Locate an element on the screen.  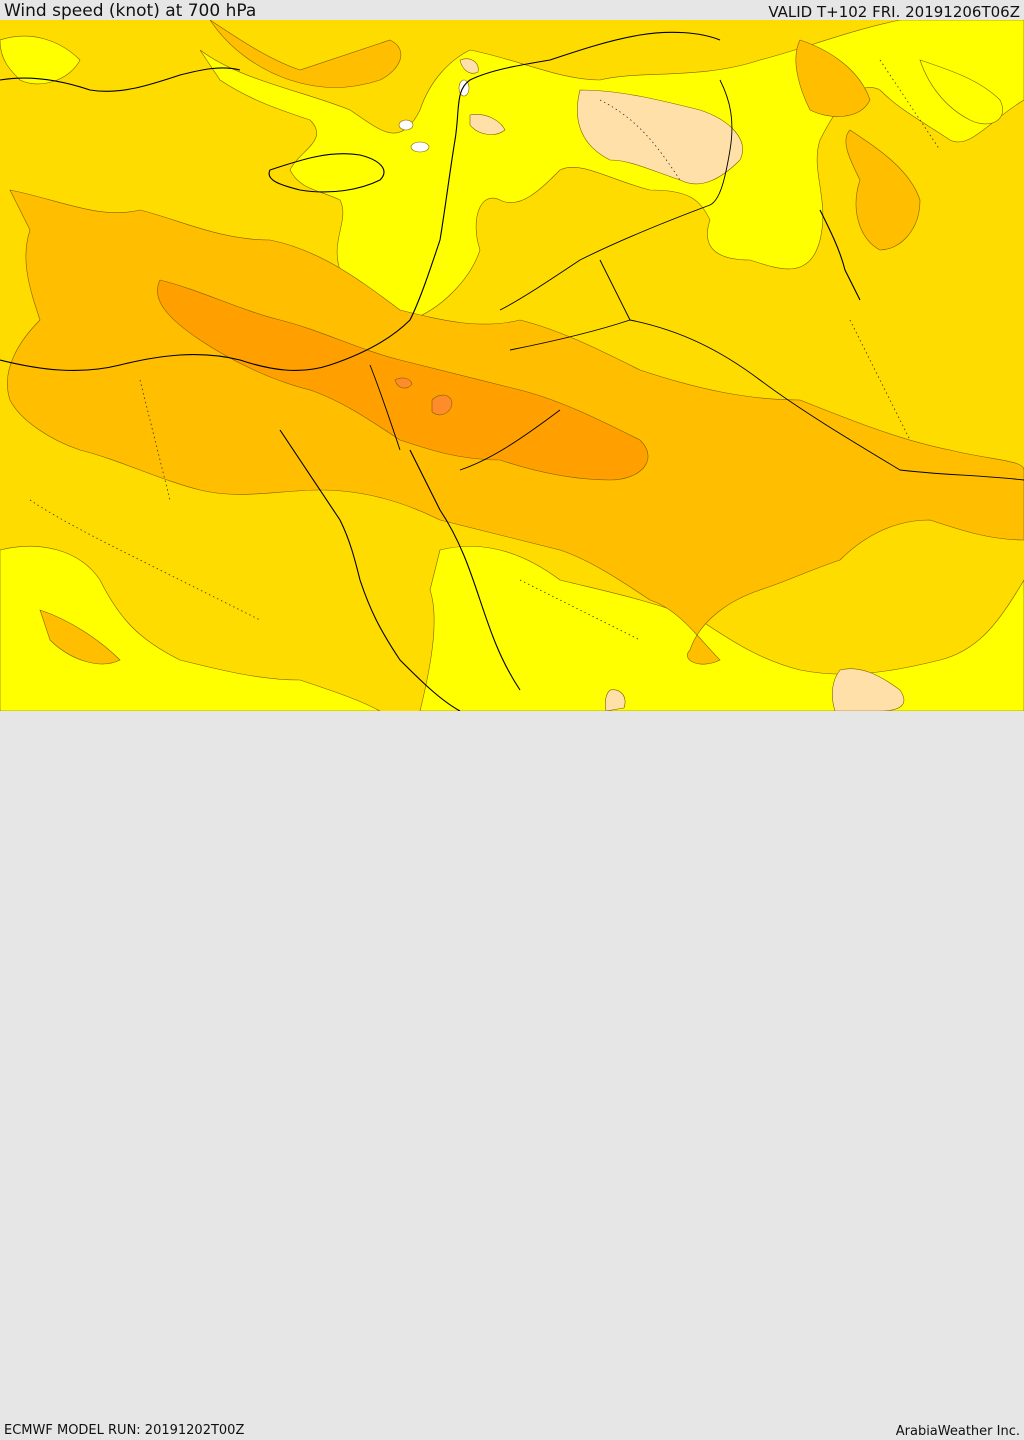
valid-time: VALID T+102 FRI. 20191206T06Z is located at coordinates (894, 12).